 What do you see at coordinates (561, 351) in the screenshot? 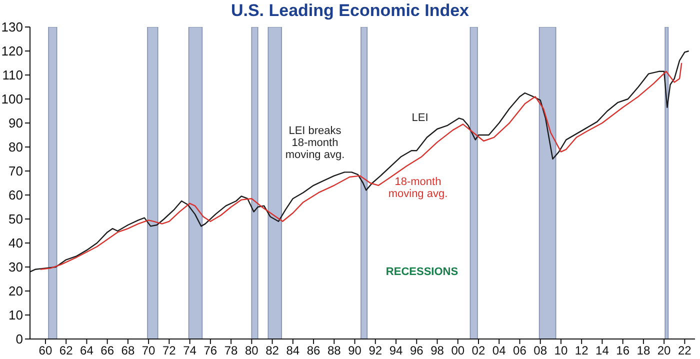
I see `x-tick-label: 10` at bounding box center [561, 351].